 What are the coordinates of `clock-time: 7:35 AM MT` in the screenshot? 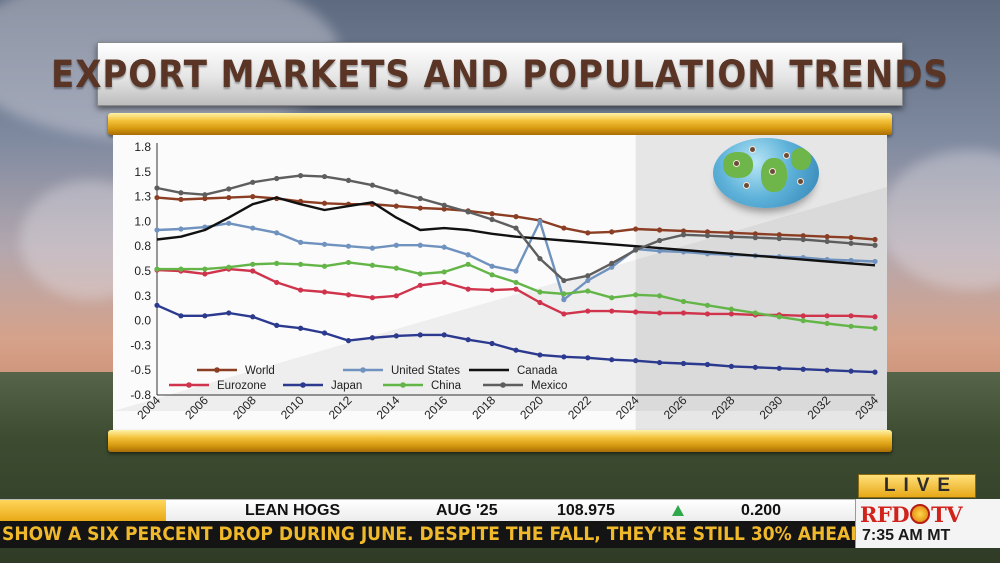 It's located at (906, 535).